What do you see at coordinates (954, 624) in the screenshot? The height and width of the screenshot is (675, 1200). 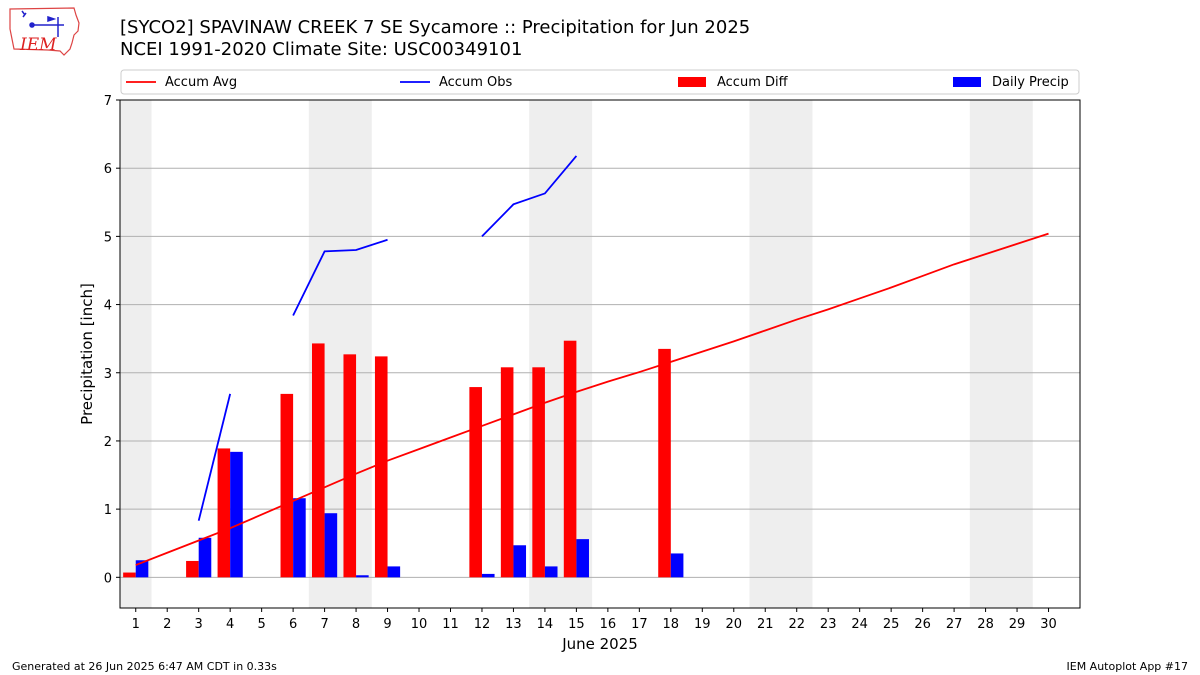 I see `x-tick-label: 27` at bounding box center [954, 624].